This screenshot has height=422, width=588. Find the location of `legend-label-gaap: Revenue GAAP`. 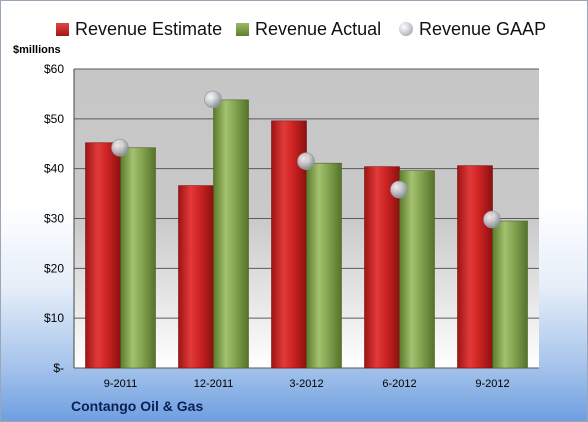

legend-label-gaap: Revenue GAAP is located at coordinates (483, 28).